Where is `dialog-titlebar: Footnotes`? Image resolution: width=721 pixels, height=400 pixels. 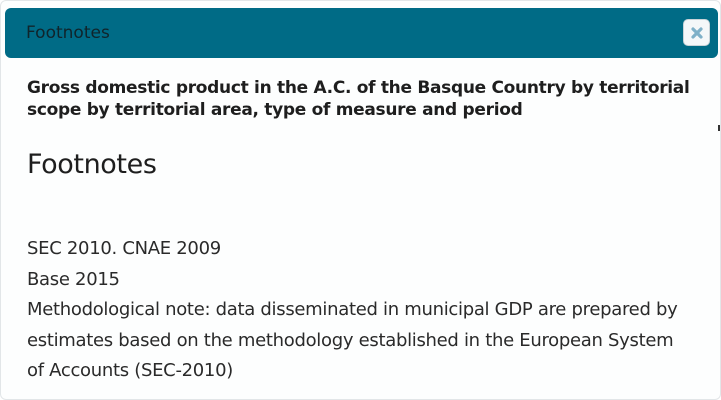
dialog-titlebar: Footnotes is located at coordinates (361, 33).